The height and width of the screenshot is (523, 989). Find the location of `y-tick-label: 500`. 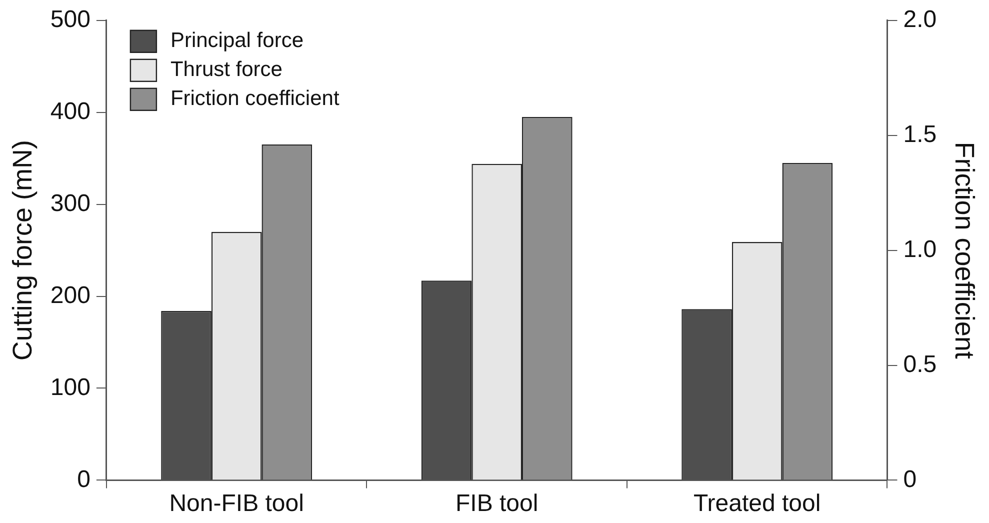

y-tick-label: 500 is located at coordinates (70, 20).